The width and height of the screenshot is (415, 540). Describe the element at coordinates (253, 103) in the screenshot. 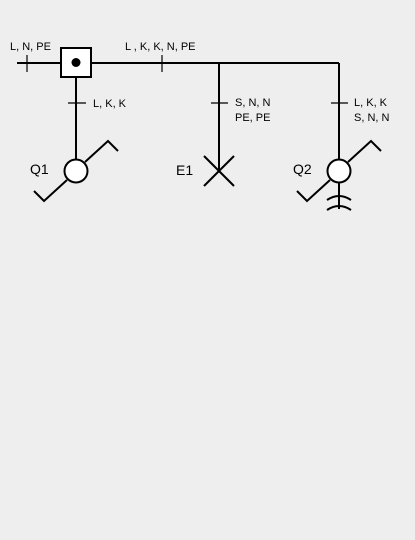

I see `branch-e1-label-line1: S, N, N` at that location.